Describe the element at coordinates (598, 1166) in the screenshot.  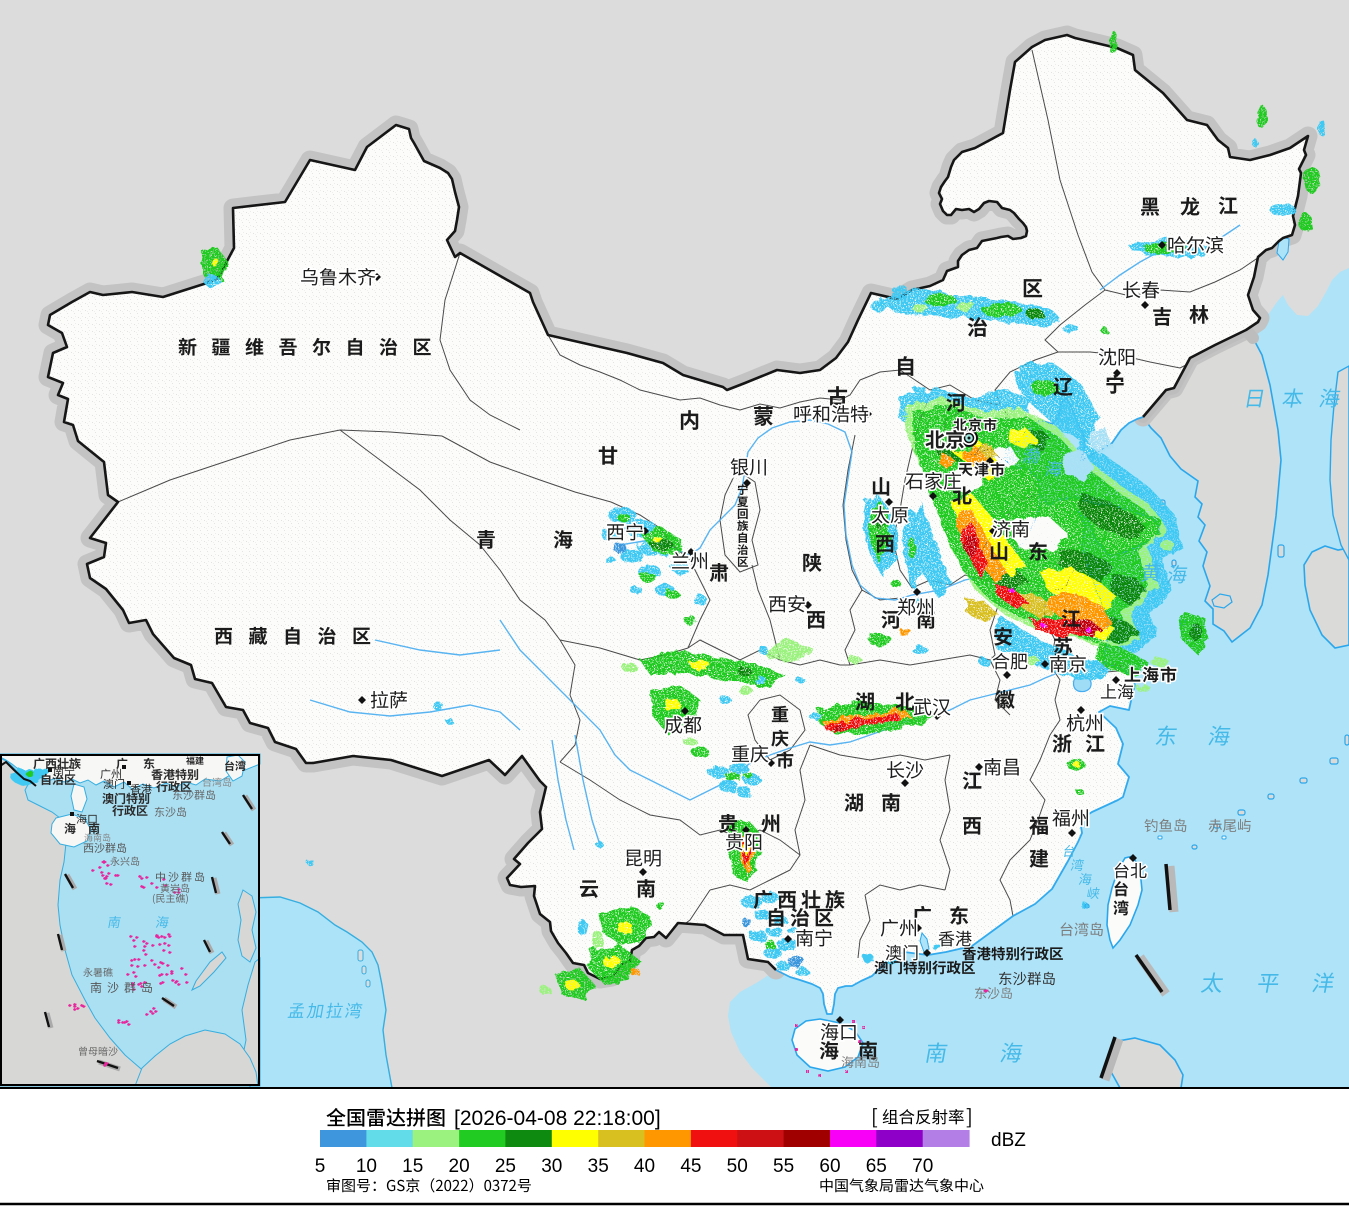
I see `svg-text: 35` at that location.